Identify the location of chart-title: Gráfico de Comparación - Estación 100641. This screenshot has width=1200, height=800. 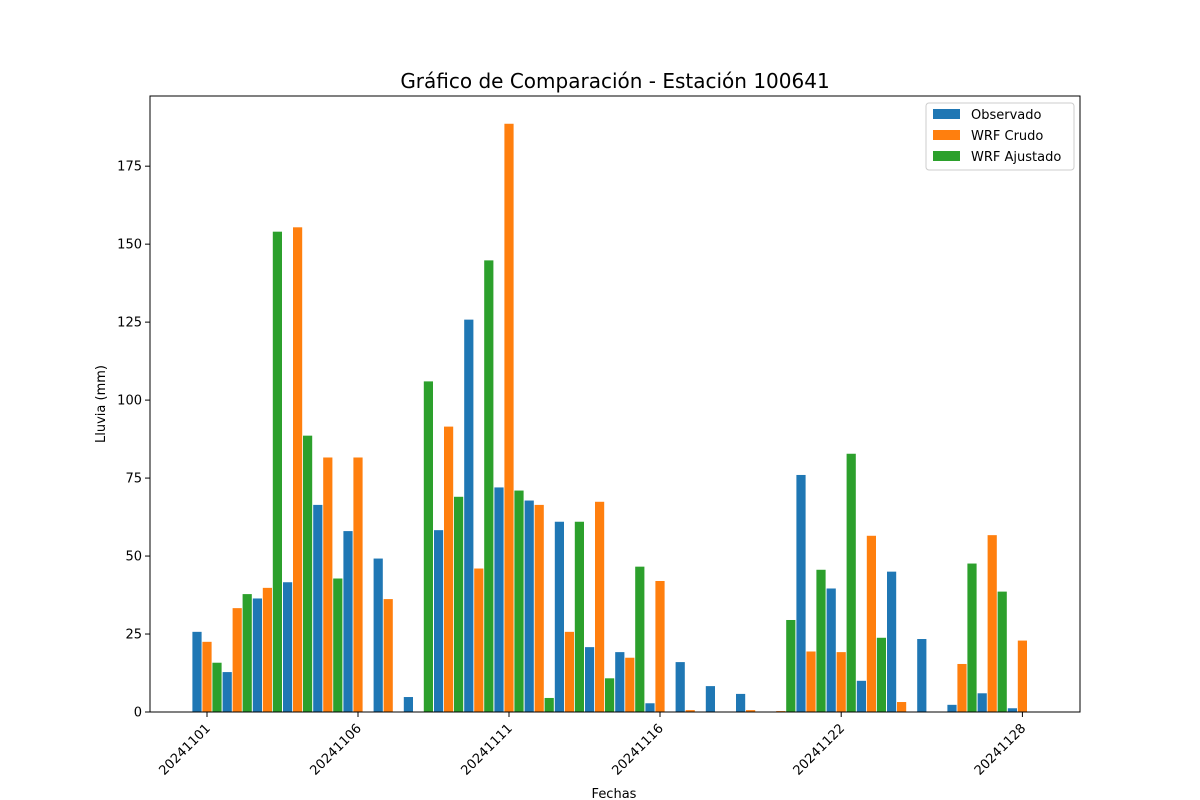
(614, 81).